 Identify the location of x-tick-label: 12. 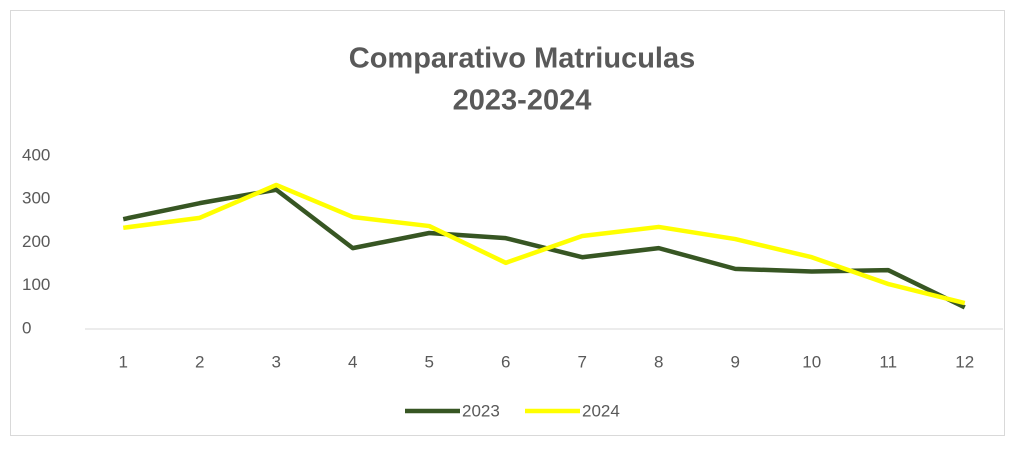
(964, 361).